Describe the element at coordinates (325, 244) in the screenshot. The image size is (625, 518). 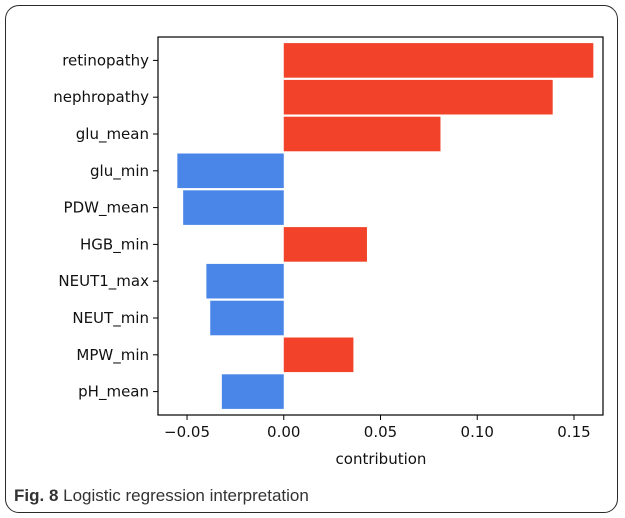
I see `bar-HGB_min` at that location.